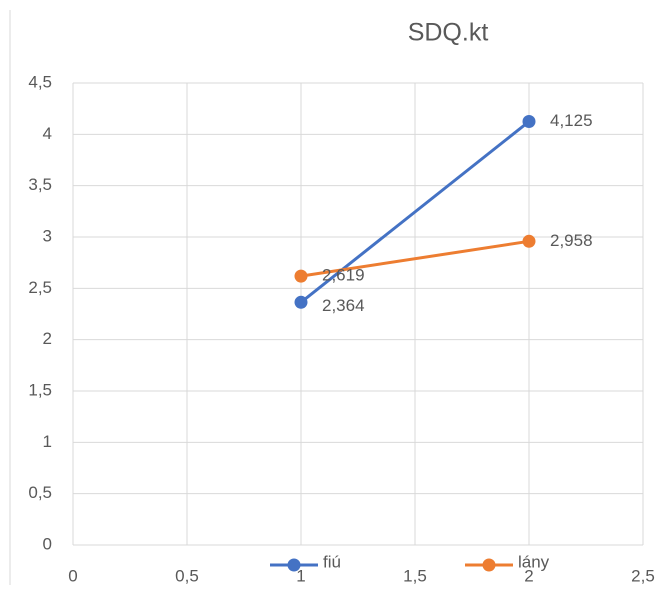  I want to click on x-tick-label: 0, so click(72, 575).